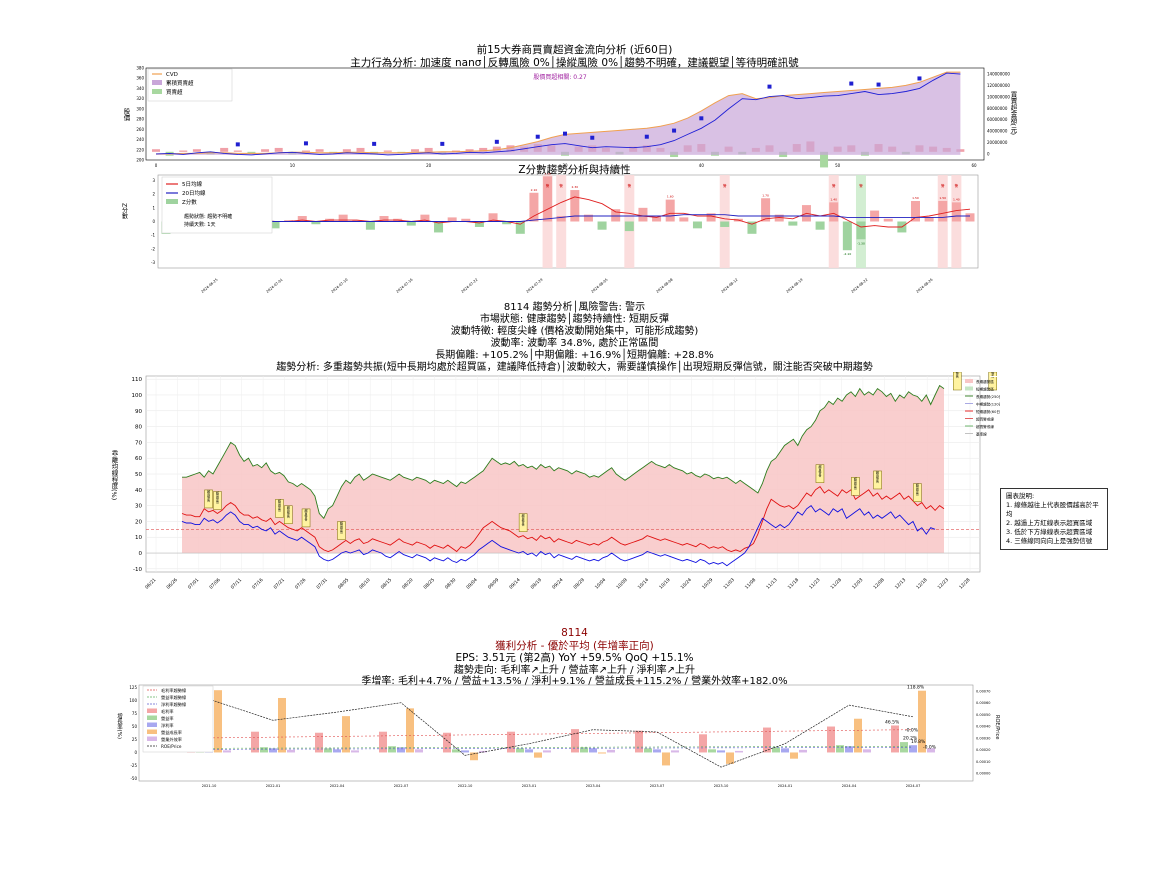 The image size is (1149, 879). Describe the element at coordinates (529, 786) in the screenshot. I see `x-tick-label: 2023-01` at that location.